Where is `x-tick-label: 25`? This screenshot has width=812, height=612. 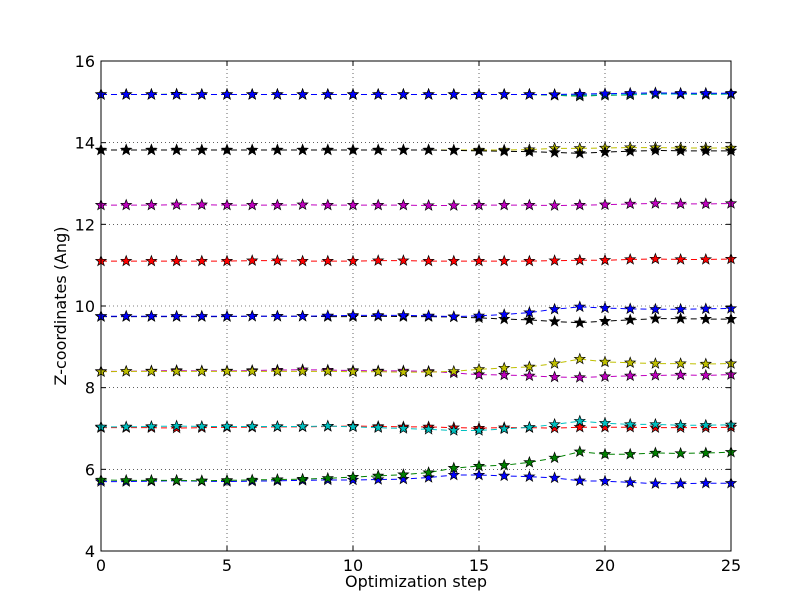 x-tick-label: 25 is located at coordinates (731, 565).